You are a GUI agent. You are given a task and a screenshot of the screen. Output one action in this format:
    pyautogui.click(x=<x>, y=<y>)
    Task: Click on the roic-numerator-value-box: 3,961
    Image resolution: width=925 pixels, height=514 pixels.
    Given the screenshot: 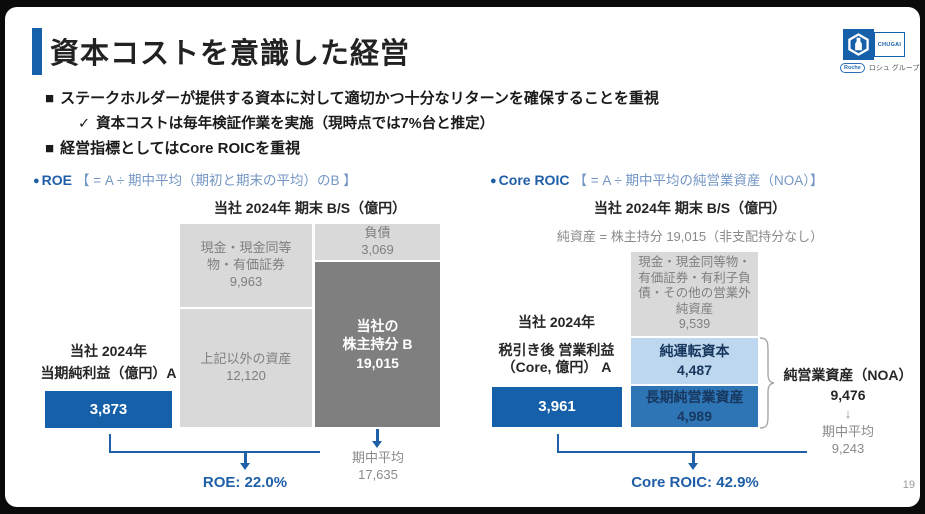 What is the action you would take?
    pyautogui.click(x=557, y=407)
    